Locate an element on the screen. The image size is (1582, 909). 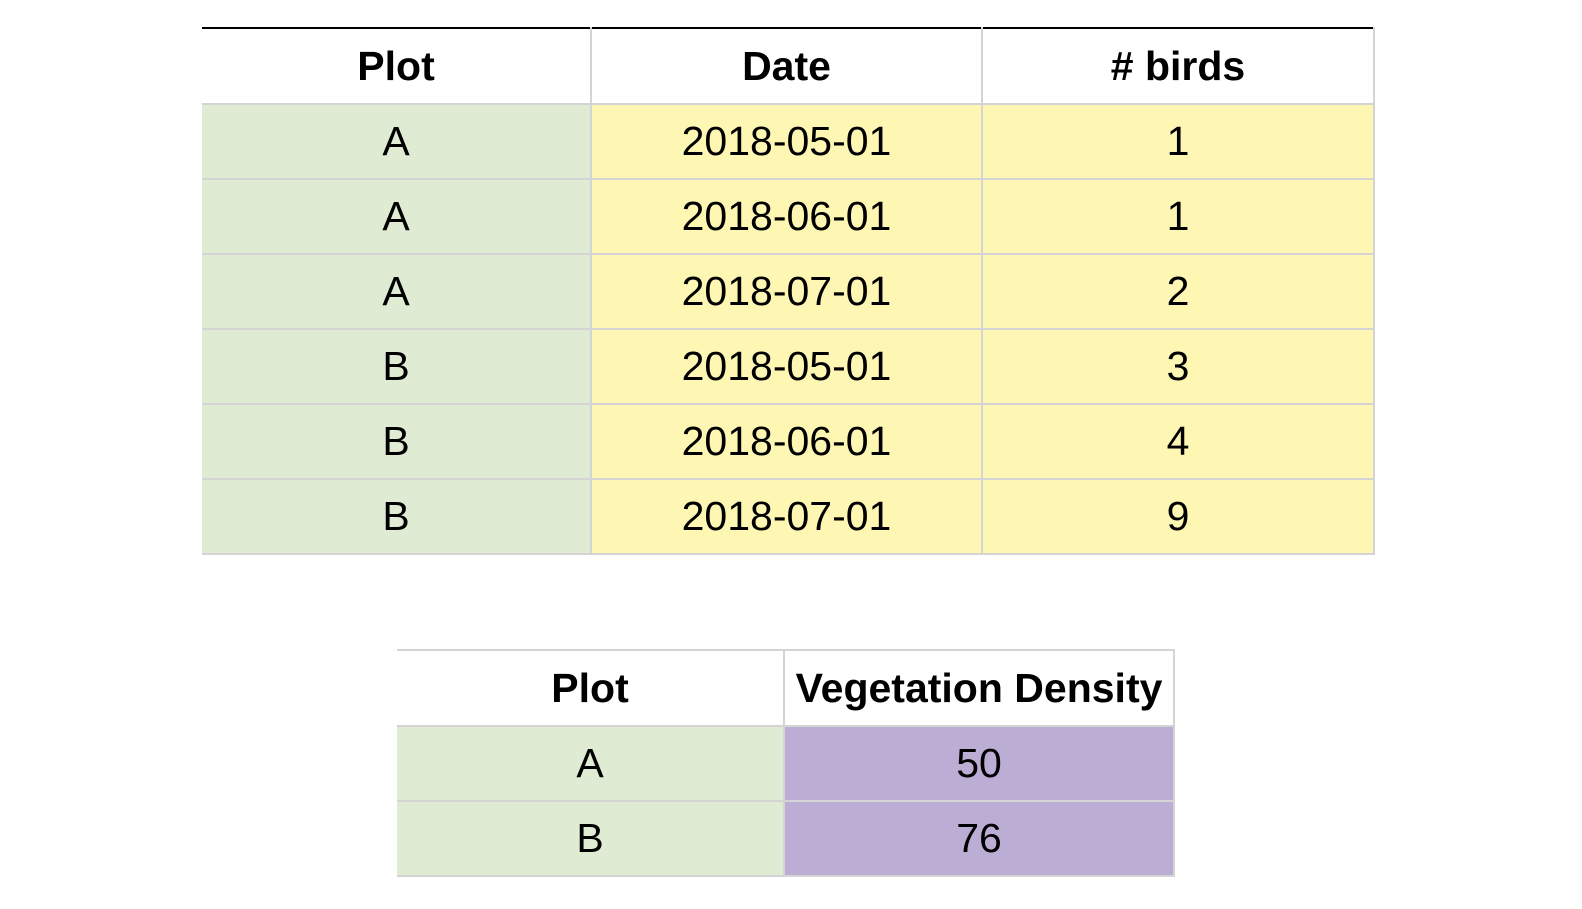
table-row: B 2018-05-01 3 is located at coordinates (788, 367).